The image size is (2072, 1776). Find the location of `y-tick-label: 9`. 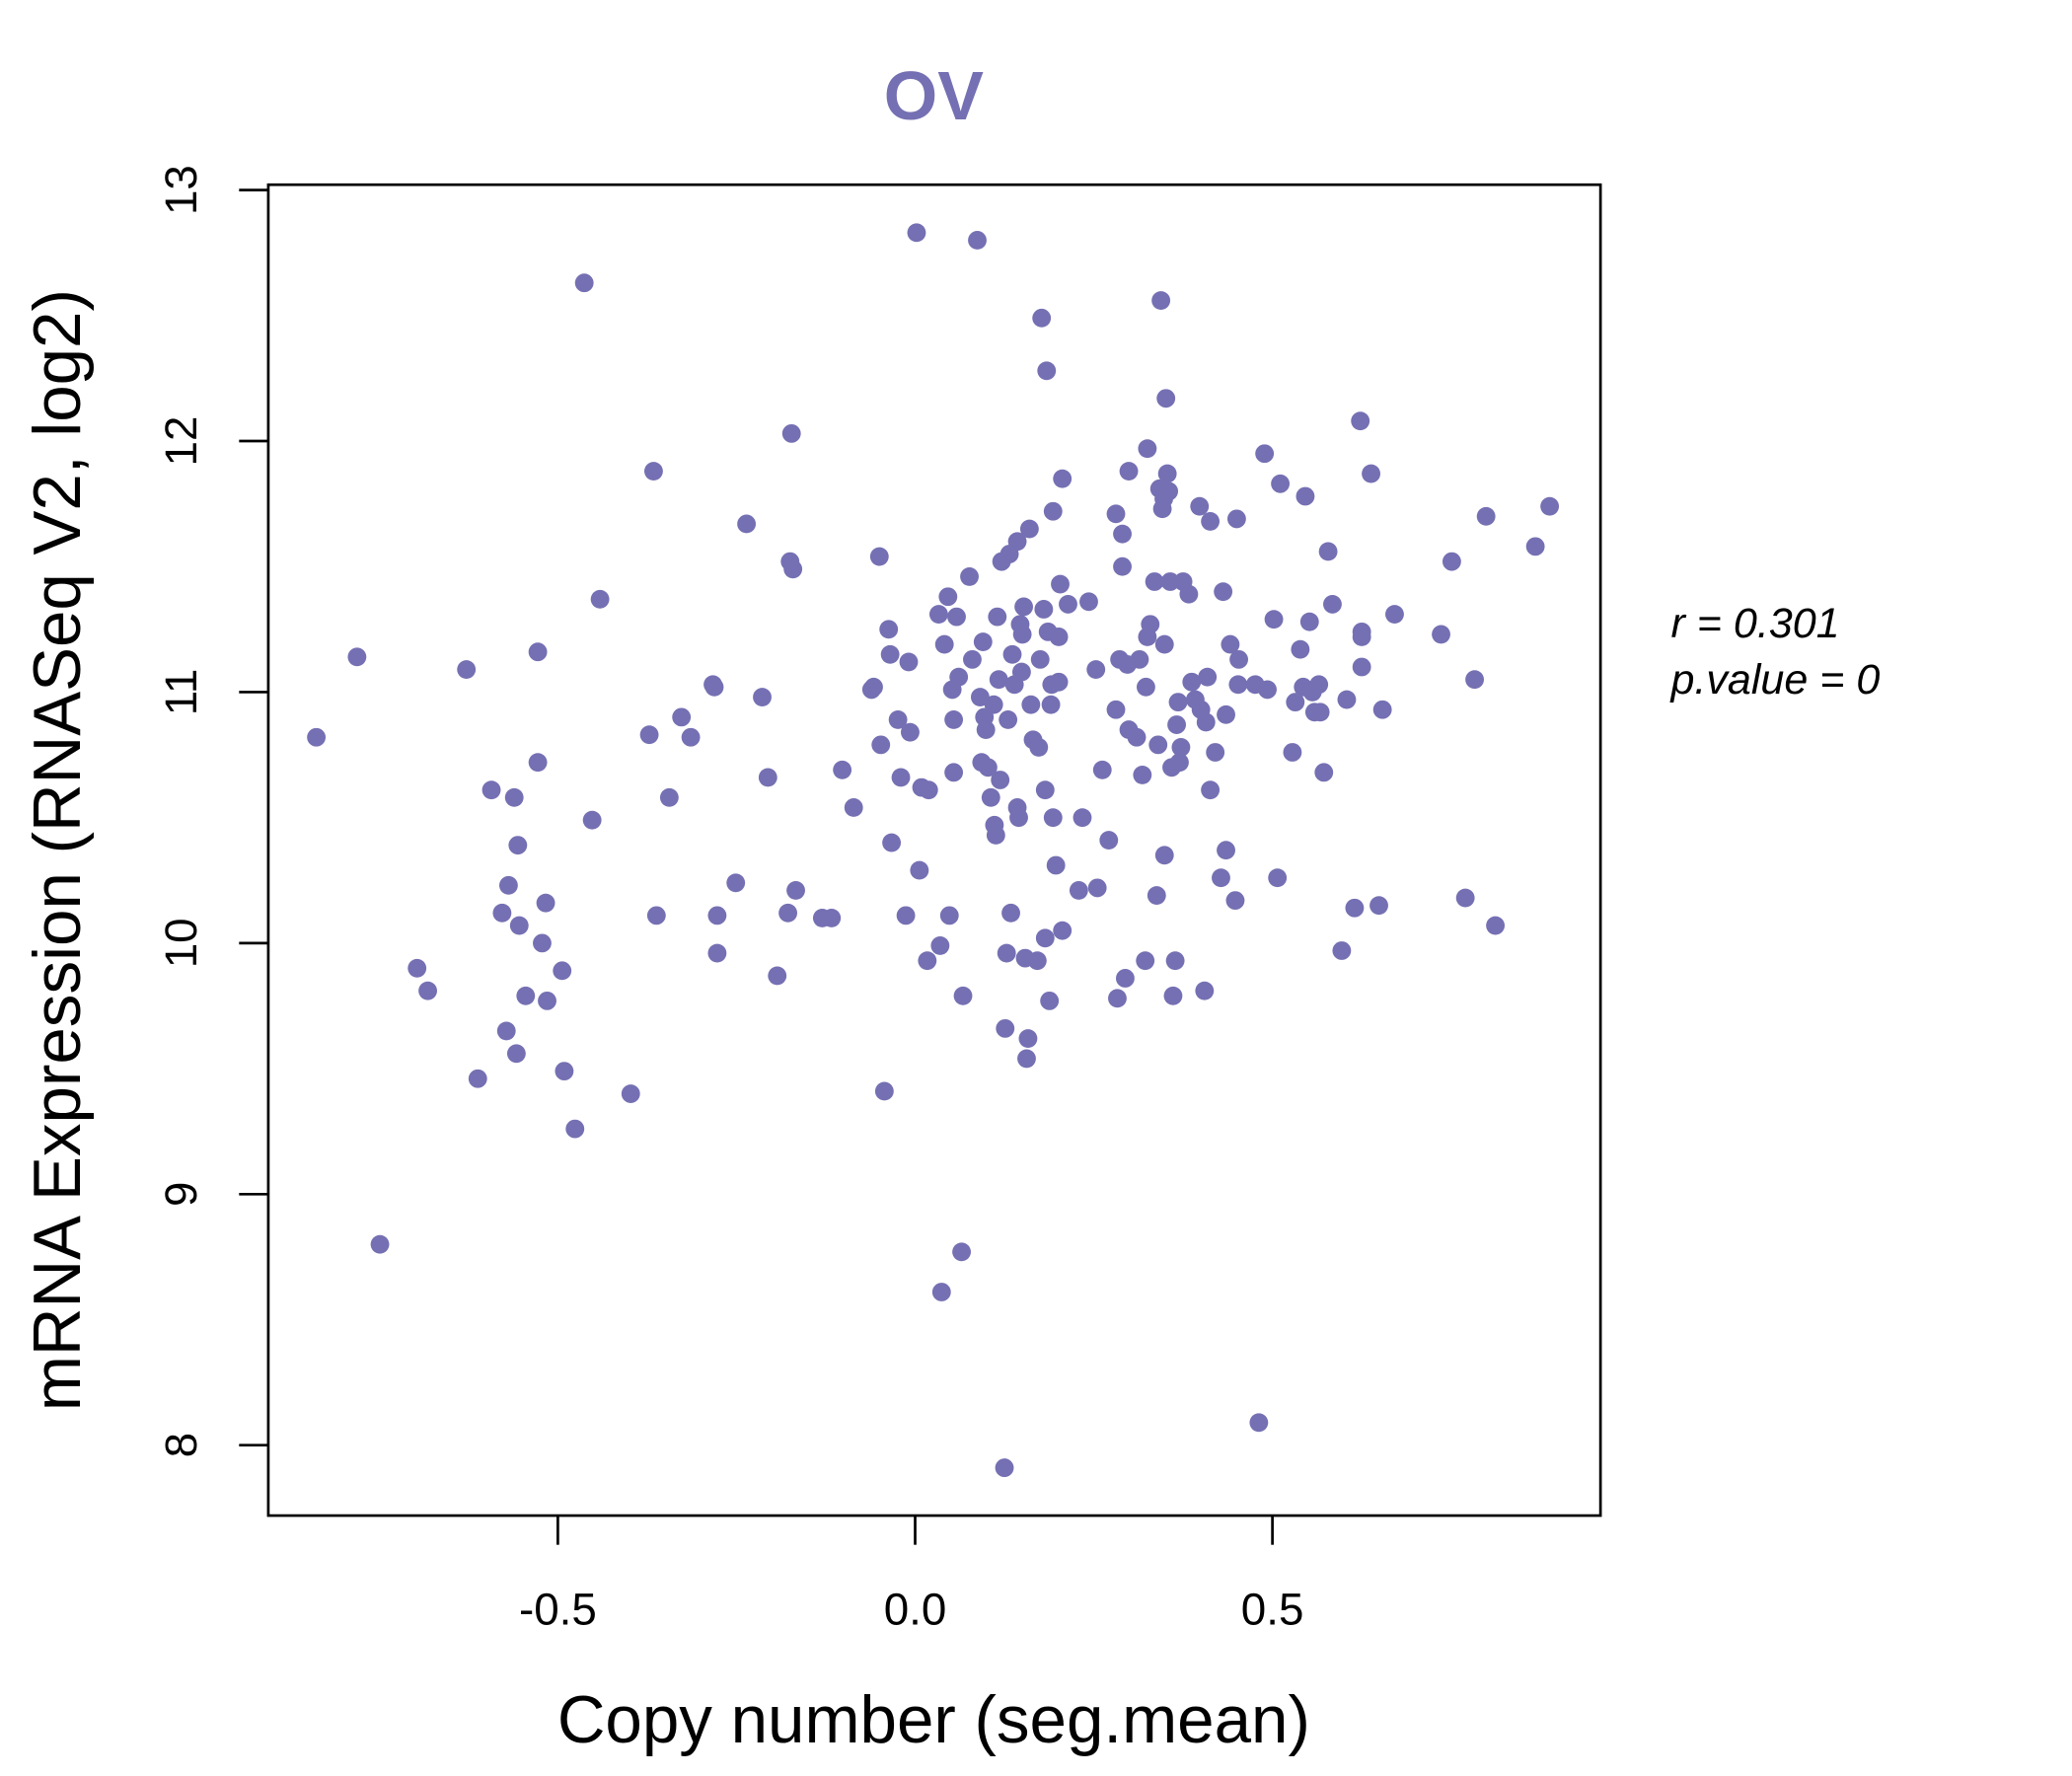

y-tick-label: 9 is located at coordinates (181, 1195).